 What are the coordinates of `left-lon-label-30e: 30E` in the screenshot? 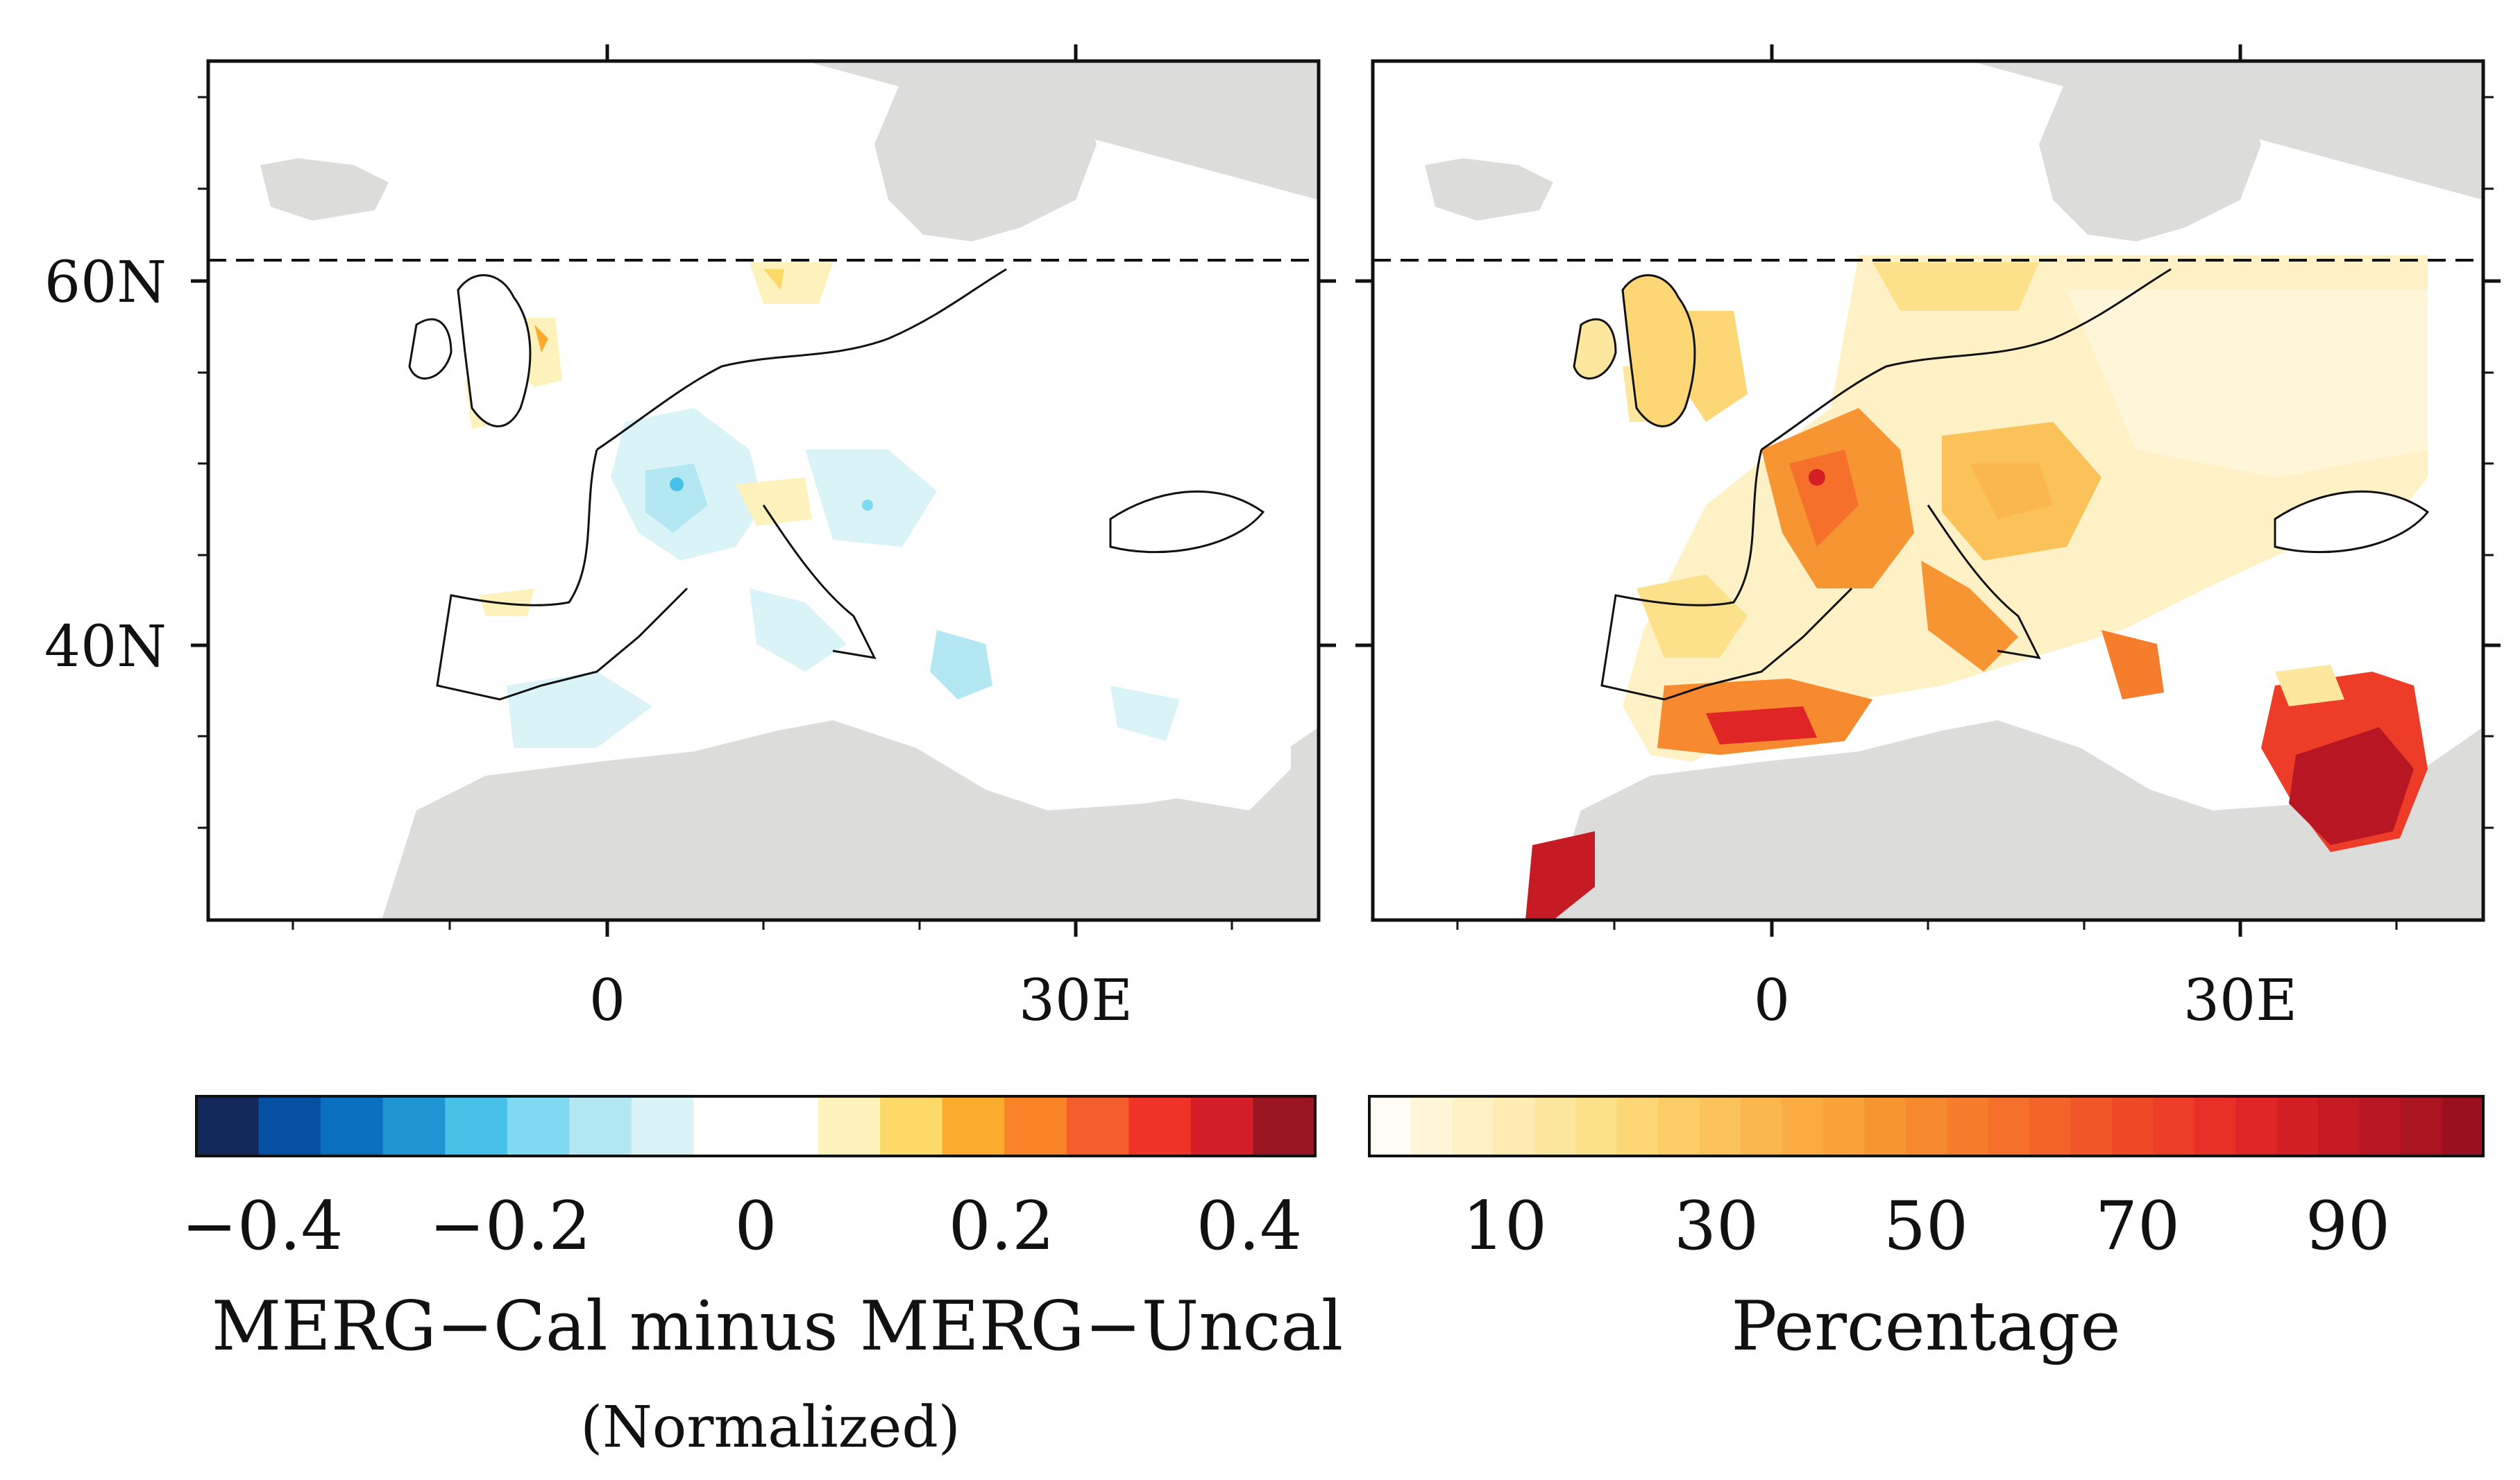 It's located at (1076, 1001).